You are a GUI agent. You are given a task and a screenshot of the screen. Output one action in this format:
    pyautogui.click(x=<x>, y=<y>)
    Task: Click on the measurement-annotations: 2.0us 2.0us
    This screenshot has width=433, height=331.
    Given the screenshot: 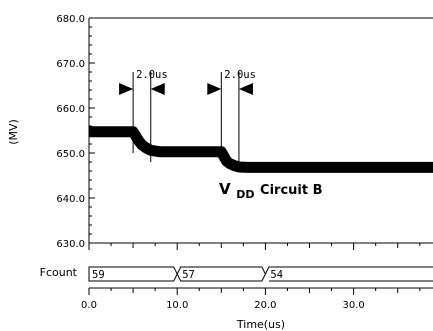 What is the action you would take?
    pyautogui.click(x=187, y=115)
    